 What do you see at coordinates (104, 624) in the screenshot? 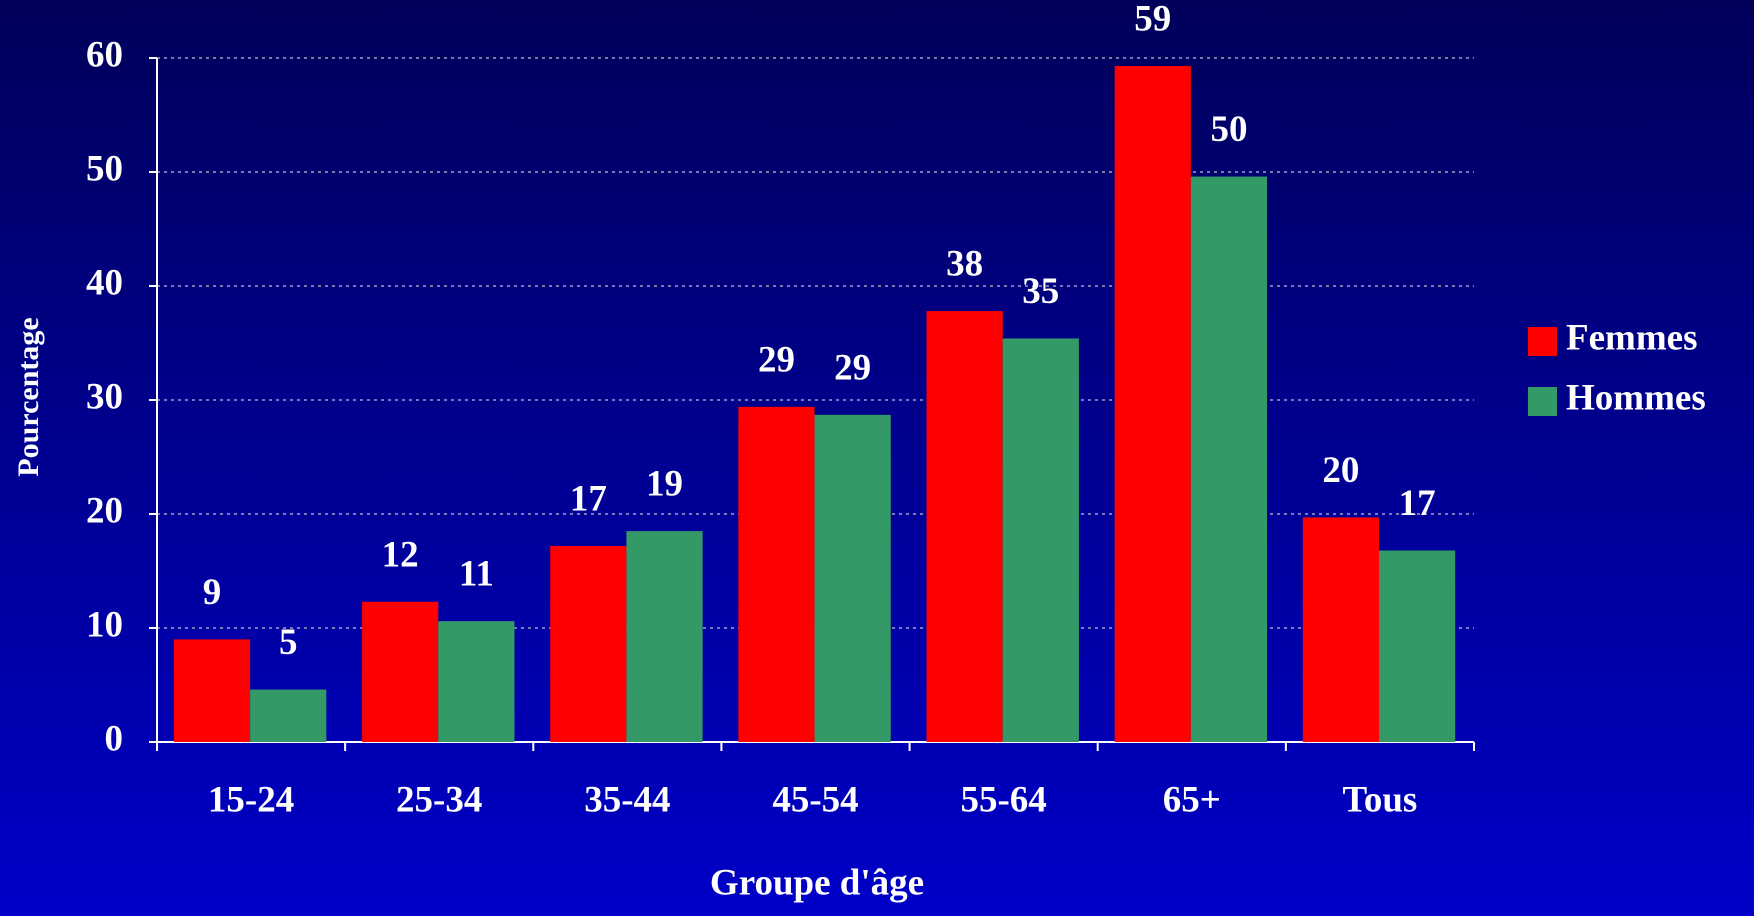
I see `y-tick-label: 10` at bounding box center [104, 624].